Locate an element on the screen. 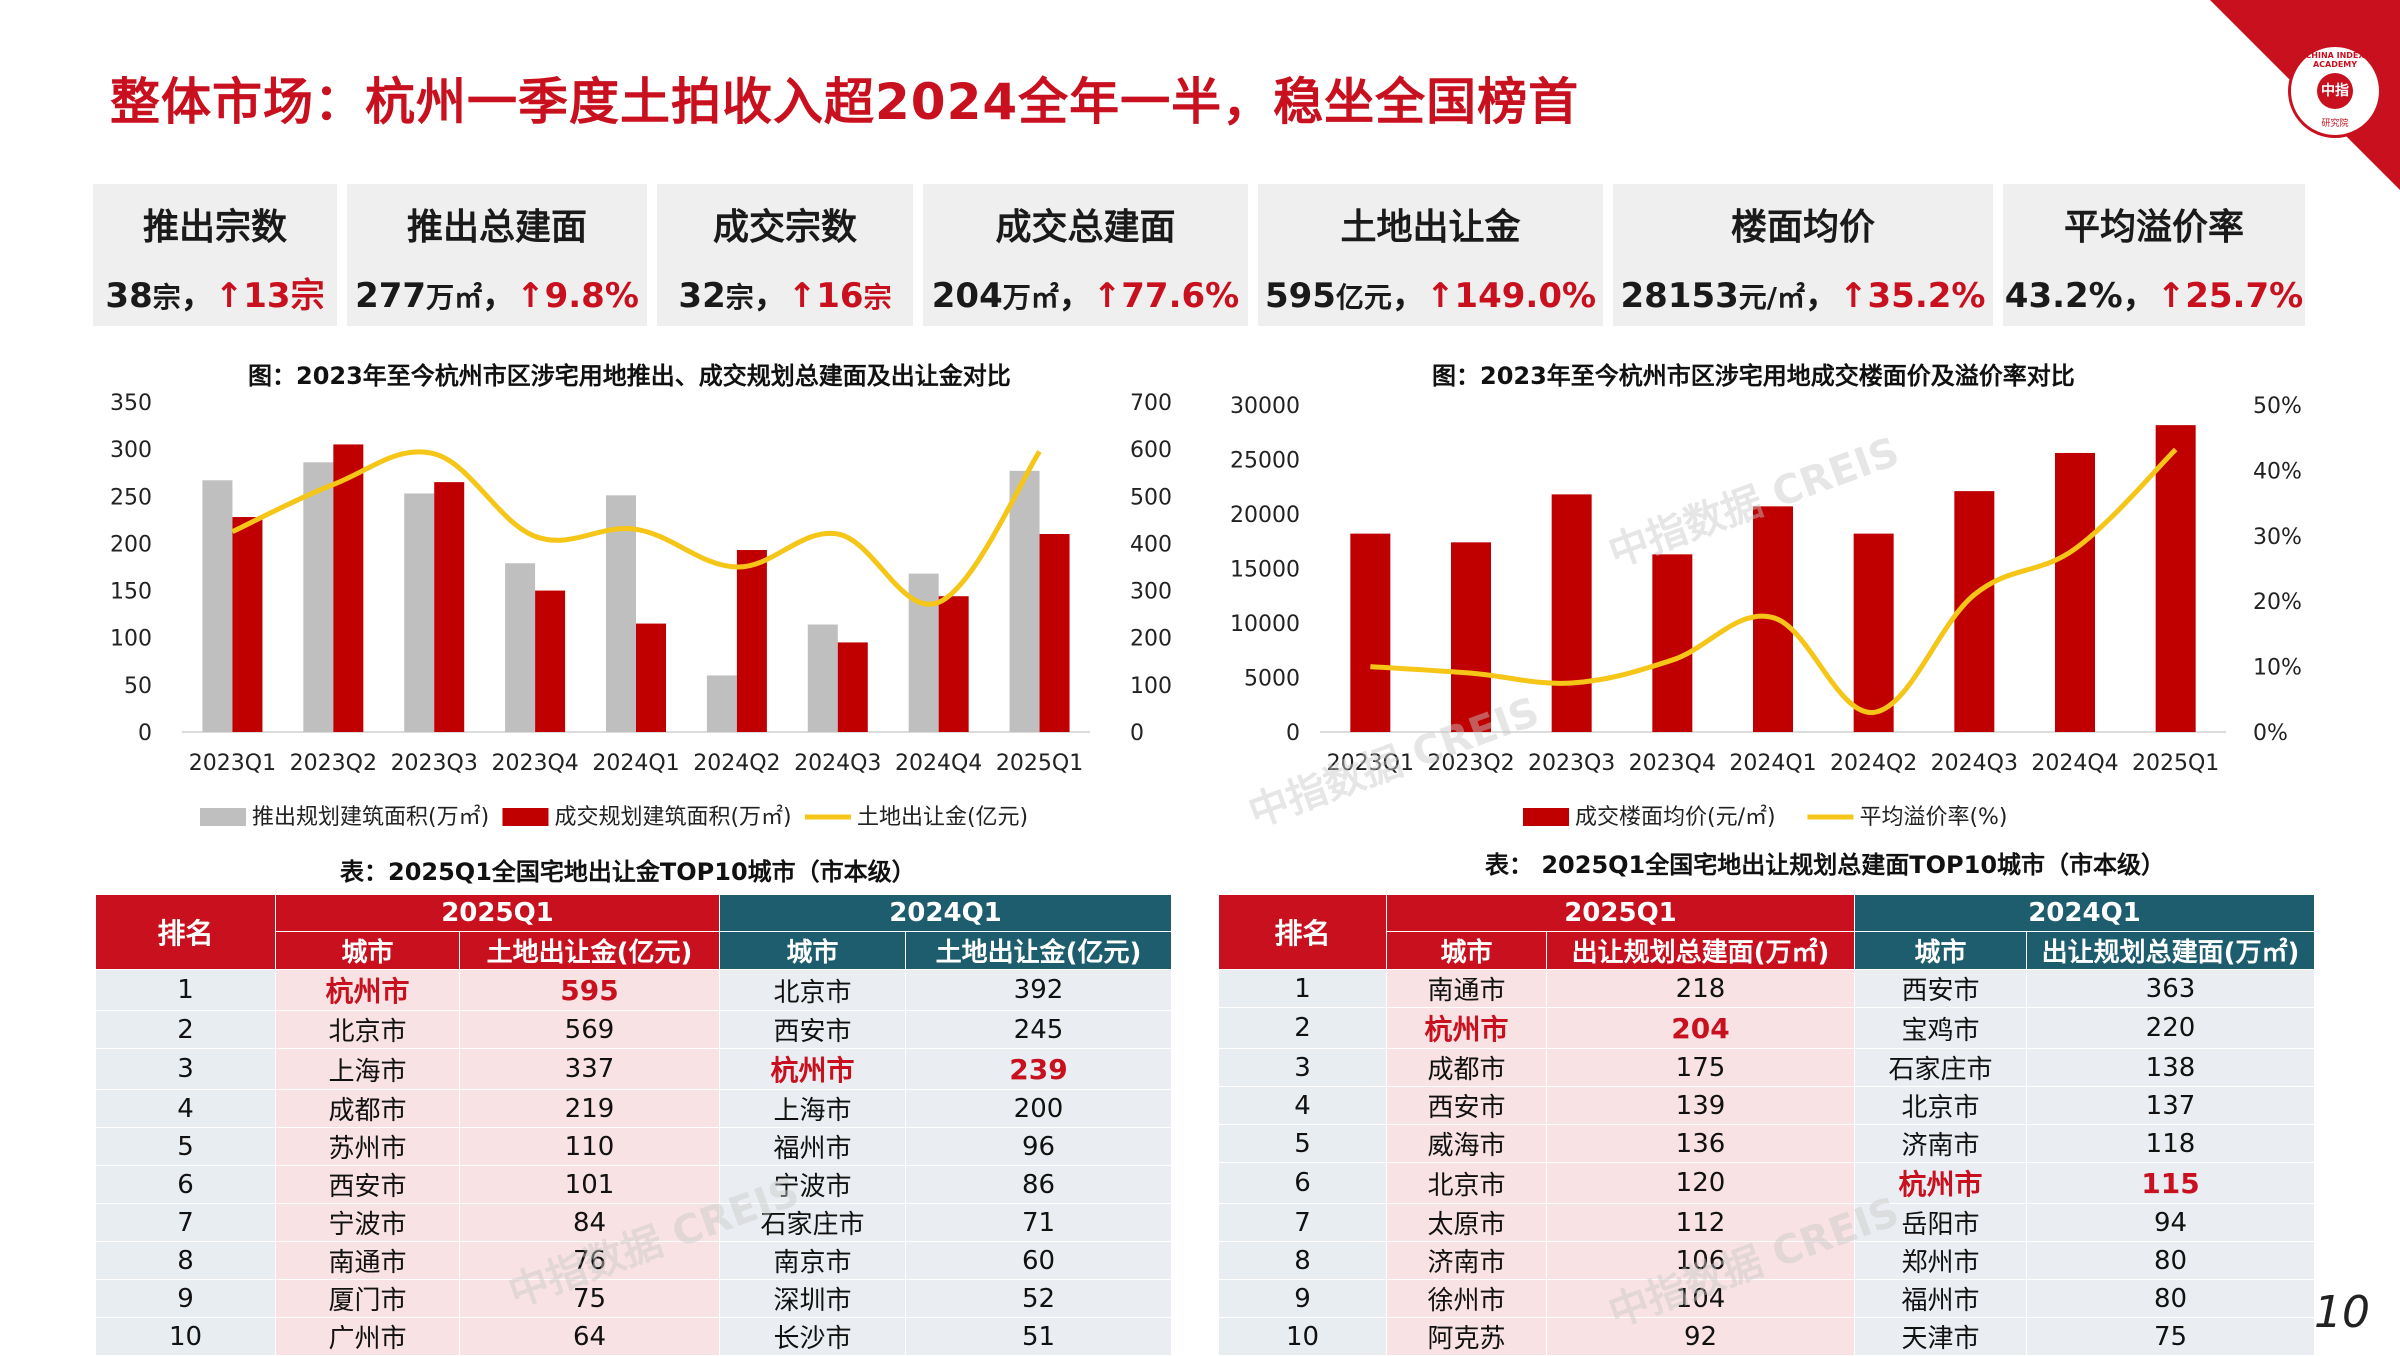  rank-cell: 1 is located at coordinates (186, 990).